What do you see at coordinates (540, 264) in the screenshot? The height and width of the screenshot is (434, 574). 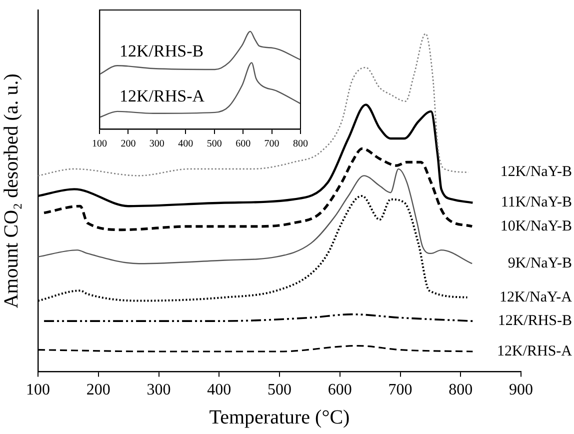 I see `text: 9K/NaY-B` at bounding box center [540, 264].